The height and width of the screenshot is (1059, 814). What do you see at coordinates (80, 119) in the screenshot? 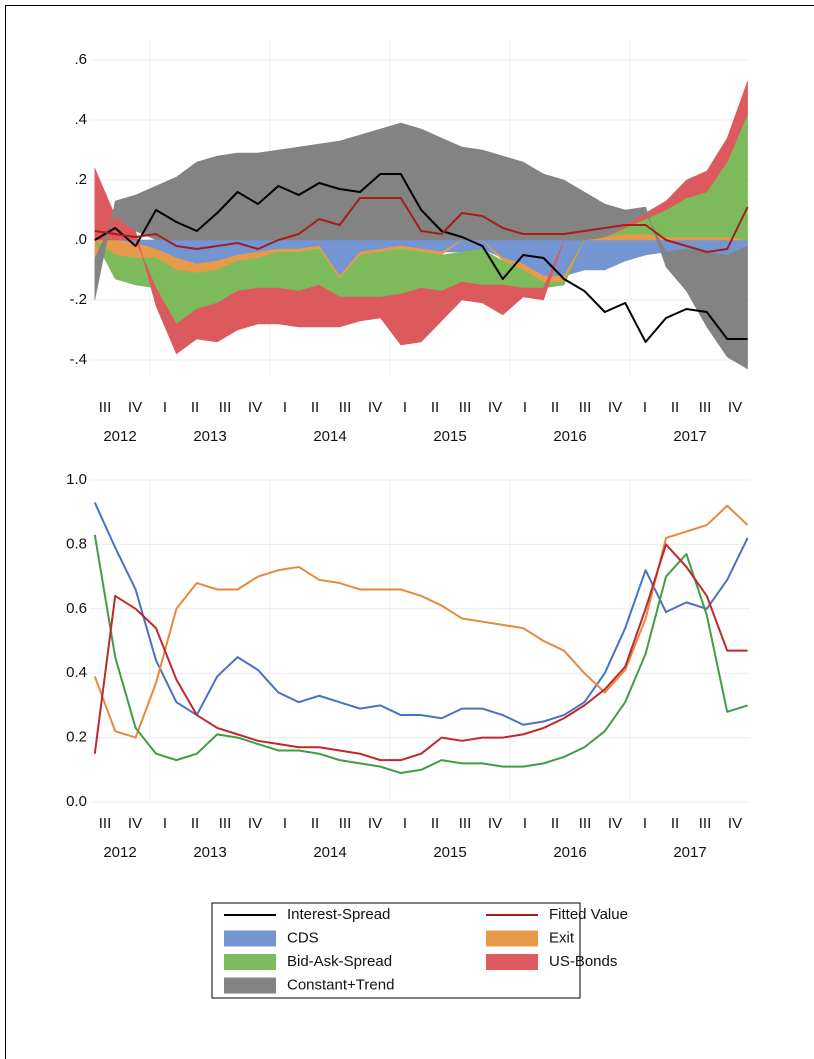
I see `y-tick-label: .4` at bounding box center [80, 119].